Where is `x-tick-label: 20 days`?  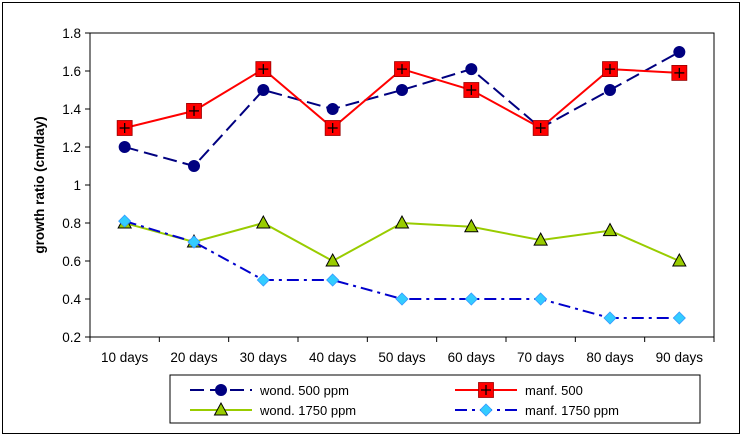
x-tick-label: 20 days is located at coordinates (194, 357).